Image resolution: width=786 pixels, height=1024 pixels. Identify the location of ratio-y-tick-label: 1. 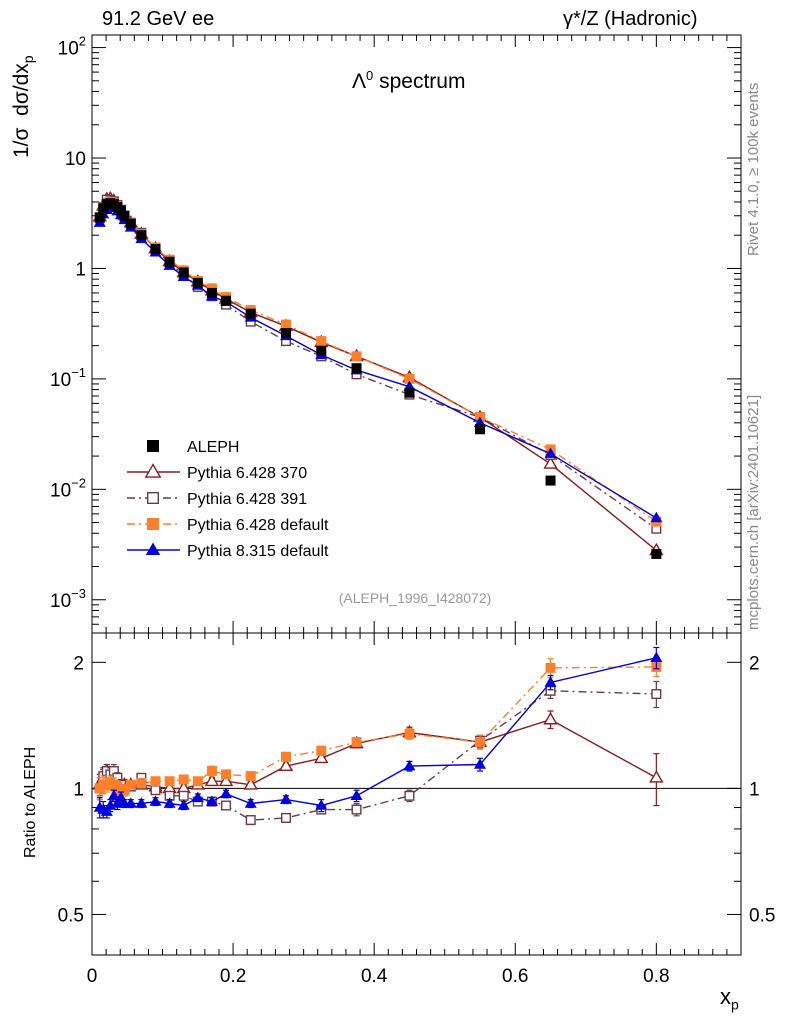
(78, 789).